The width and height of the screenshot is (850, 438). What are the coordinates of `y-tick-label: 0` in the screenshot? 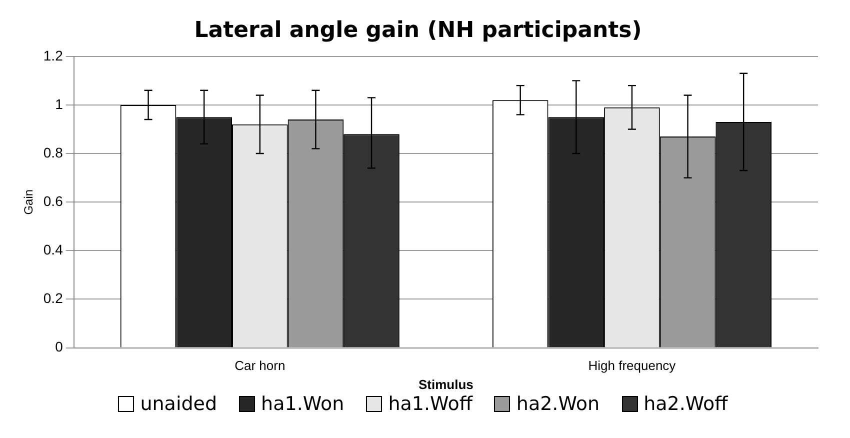 It's located at (59, 346).